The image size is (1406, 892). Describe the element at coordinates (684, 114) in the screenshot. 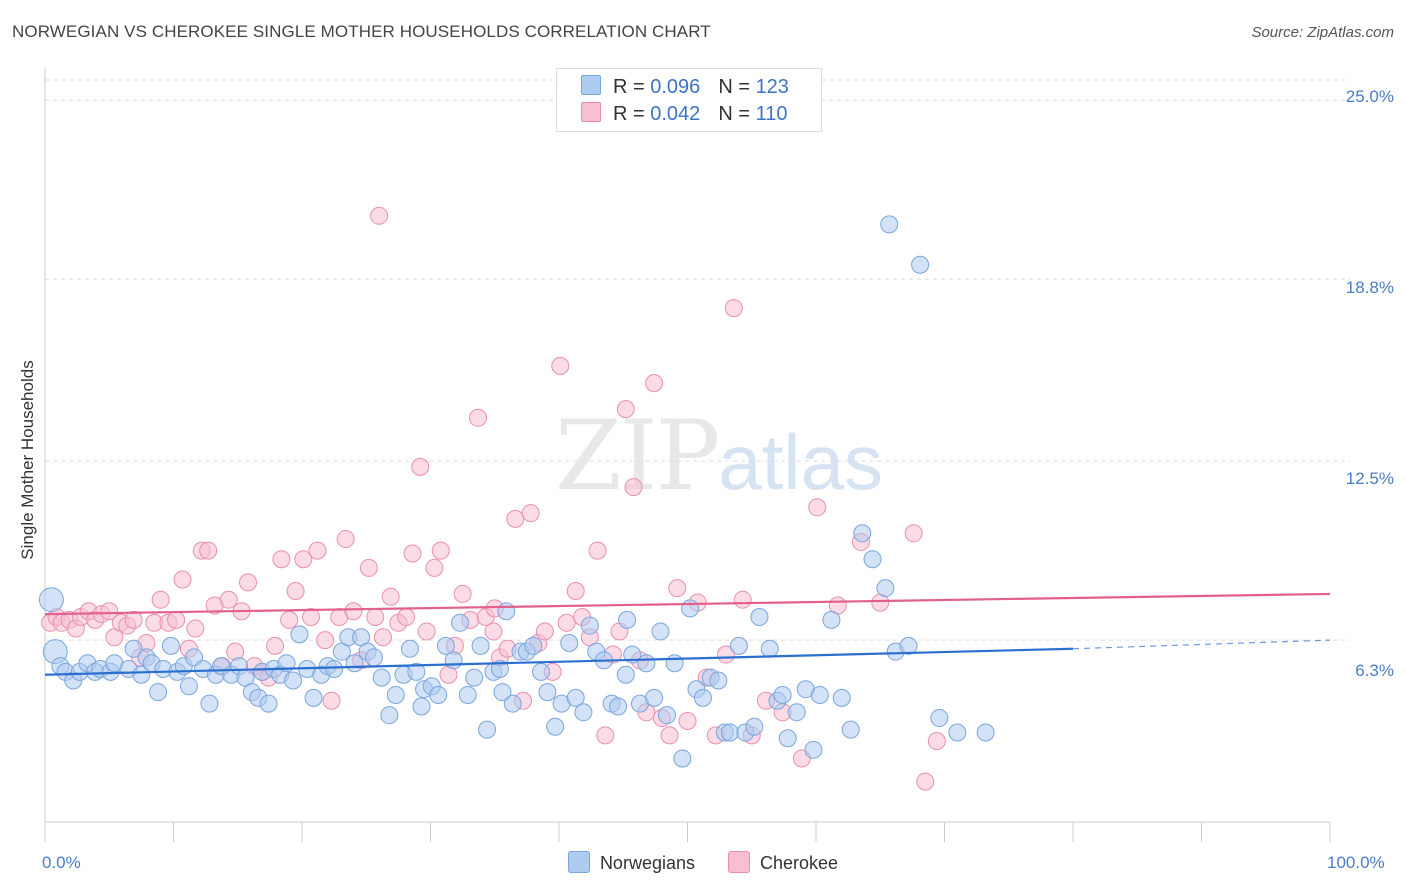

I see `legend-row-cherokee: R = 0.042 N = 110` at that location.